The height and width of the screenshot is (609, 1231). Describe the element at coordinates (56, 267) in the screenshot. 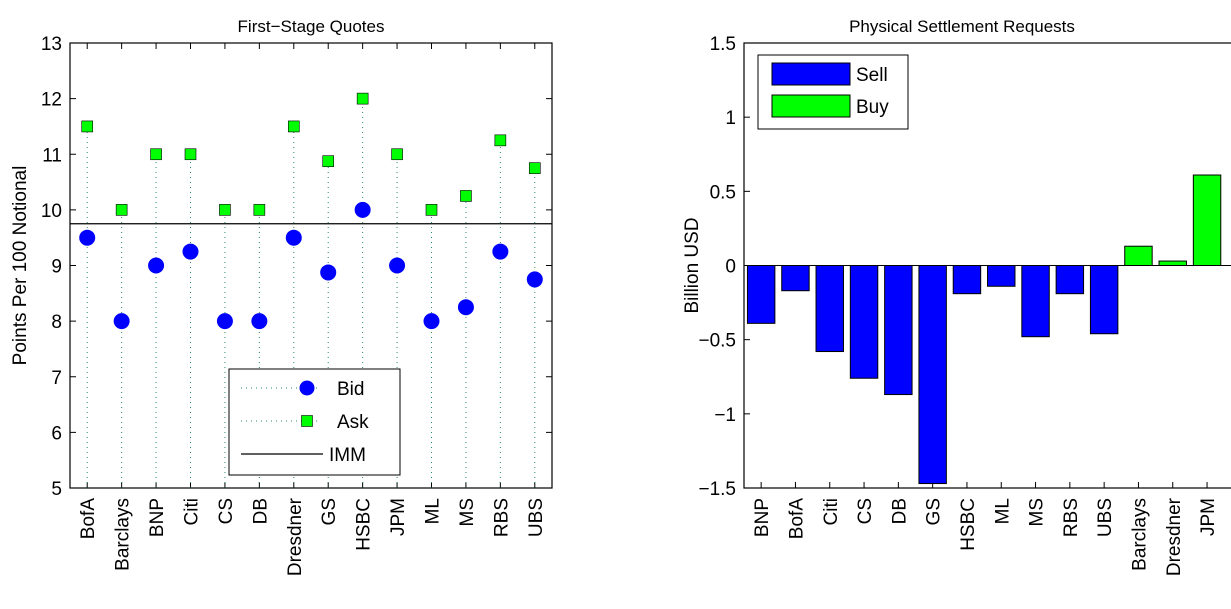

I see `y-tick-label: 9` at that location.